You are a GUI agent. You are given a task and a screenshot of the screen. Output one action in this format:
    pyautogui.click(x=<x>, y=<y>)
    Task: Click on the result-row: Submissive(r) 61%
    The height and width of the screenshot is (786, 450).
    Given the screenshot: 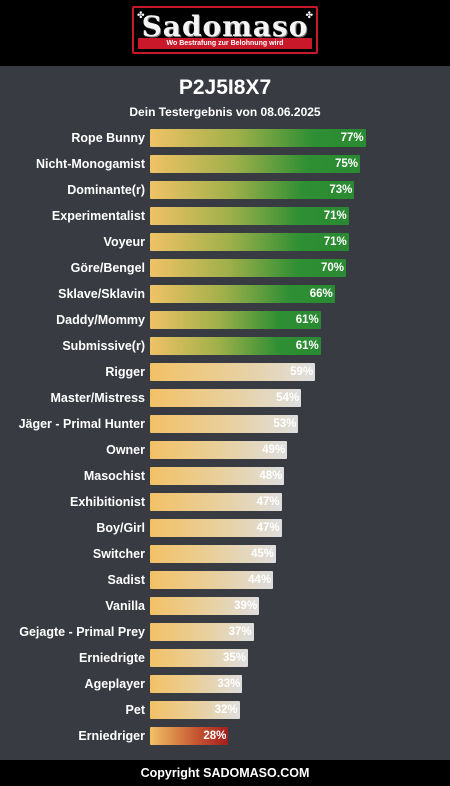 What is the action you would take?
    pyautogui.click(x=225, y=346)
    